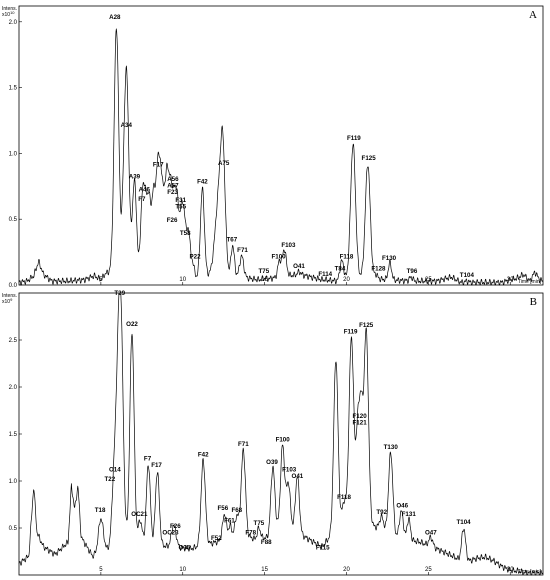 This screenshot has height=580, width=550. What do you see at coordinates (378, 269) in the screenshot?
I see `peak-label: F128` at bounding box center [378, 269].